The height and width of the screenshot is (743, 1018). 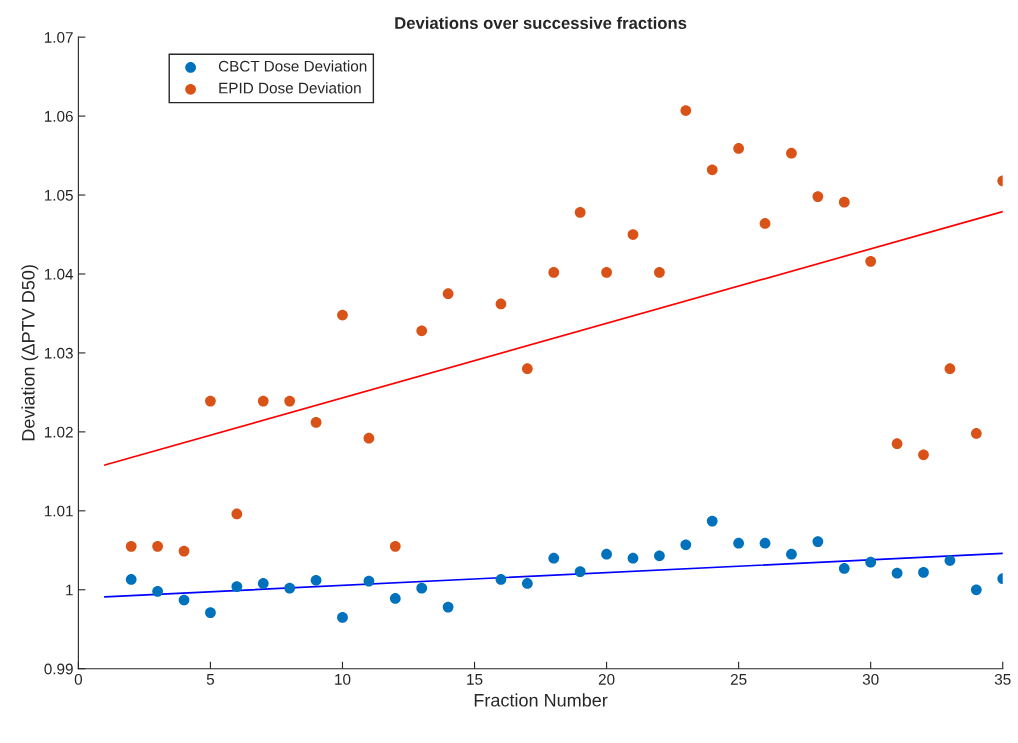 What do you see at coordinates (541, 22) in the screenshot?
I see `chart-title: Deviations over successive fractions` at bounding box center [541, 22].